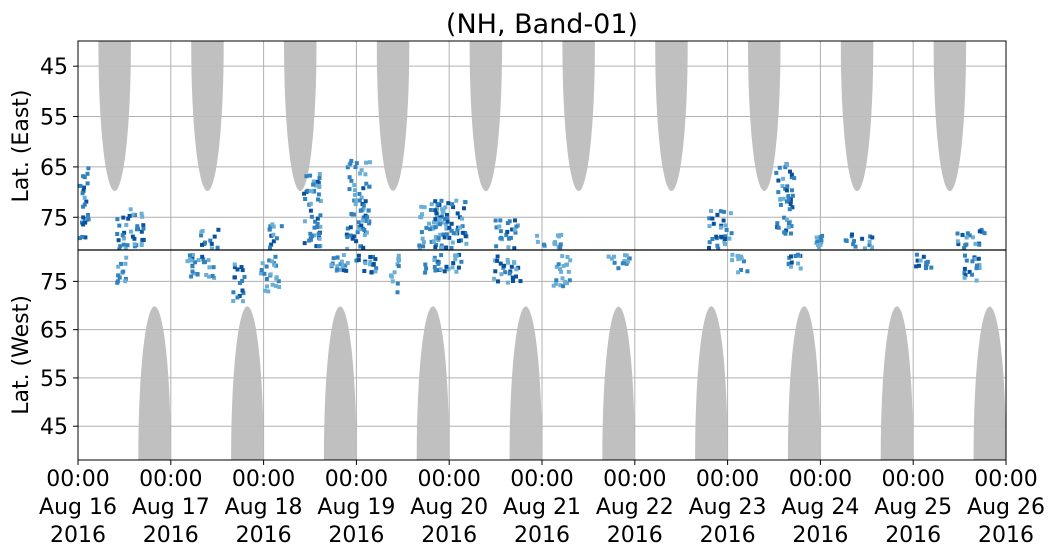 This screenshot has width=1056, height=556. I want to click on echo-cells-top, so click(532, 204).